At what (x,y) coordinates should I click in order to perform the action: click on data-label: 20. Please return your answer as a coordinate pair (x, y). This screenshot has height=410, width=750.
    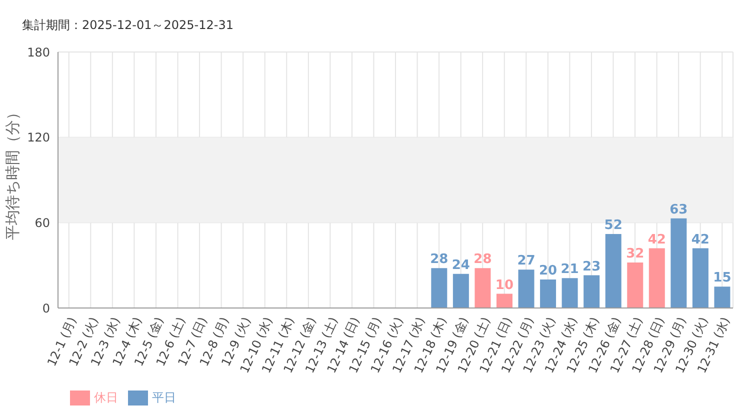
    Looking at the image, I should click on (548, 271).